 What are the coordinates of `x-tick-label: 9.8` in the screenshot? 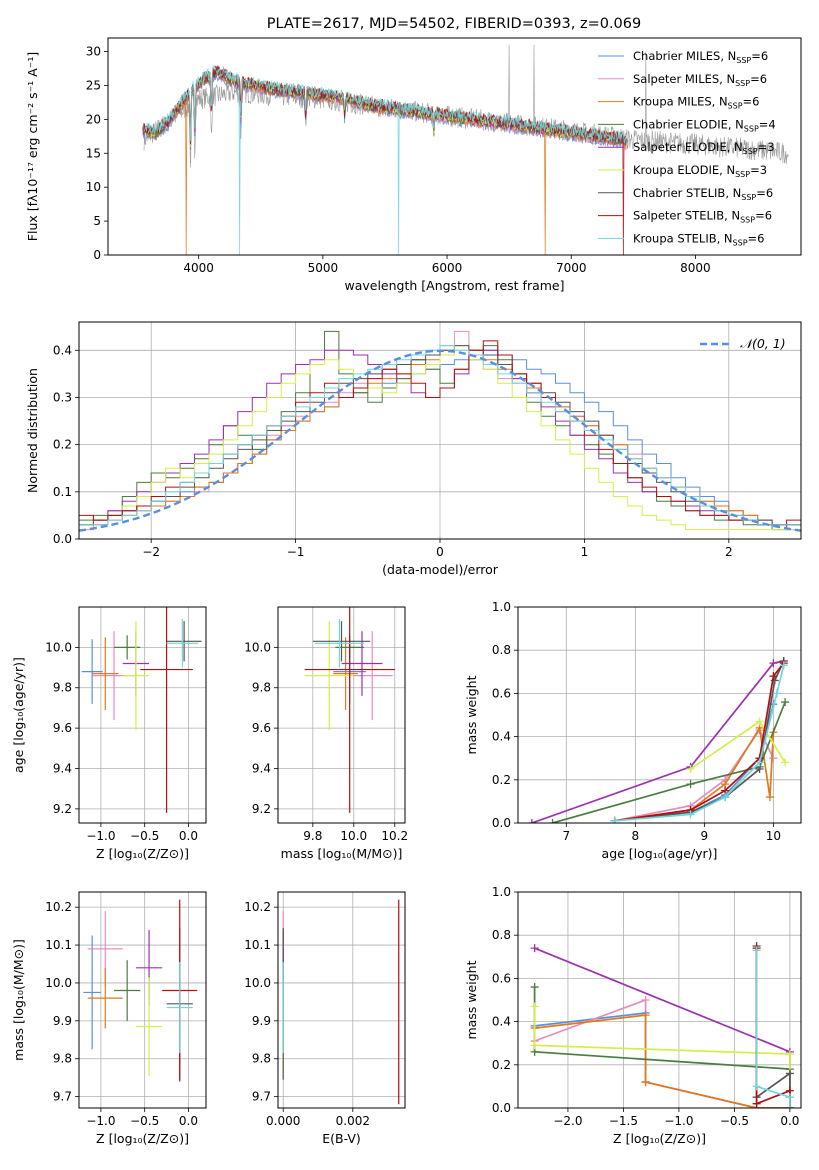 It's located at (312, 836).